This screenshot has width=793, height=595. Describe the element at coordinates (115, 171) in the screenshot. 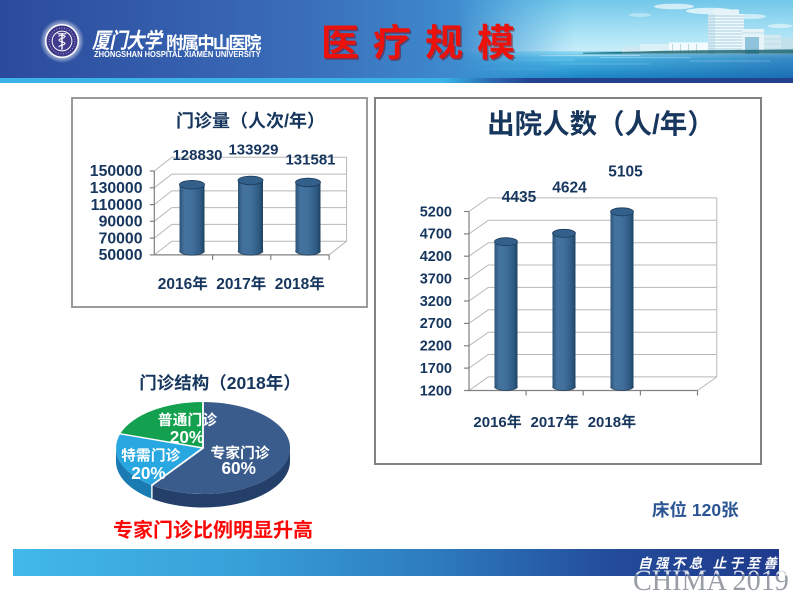

I see `svg-text: 150000` at that location.